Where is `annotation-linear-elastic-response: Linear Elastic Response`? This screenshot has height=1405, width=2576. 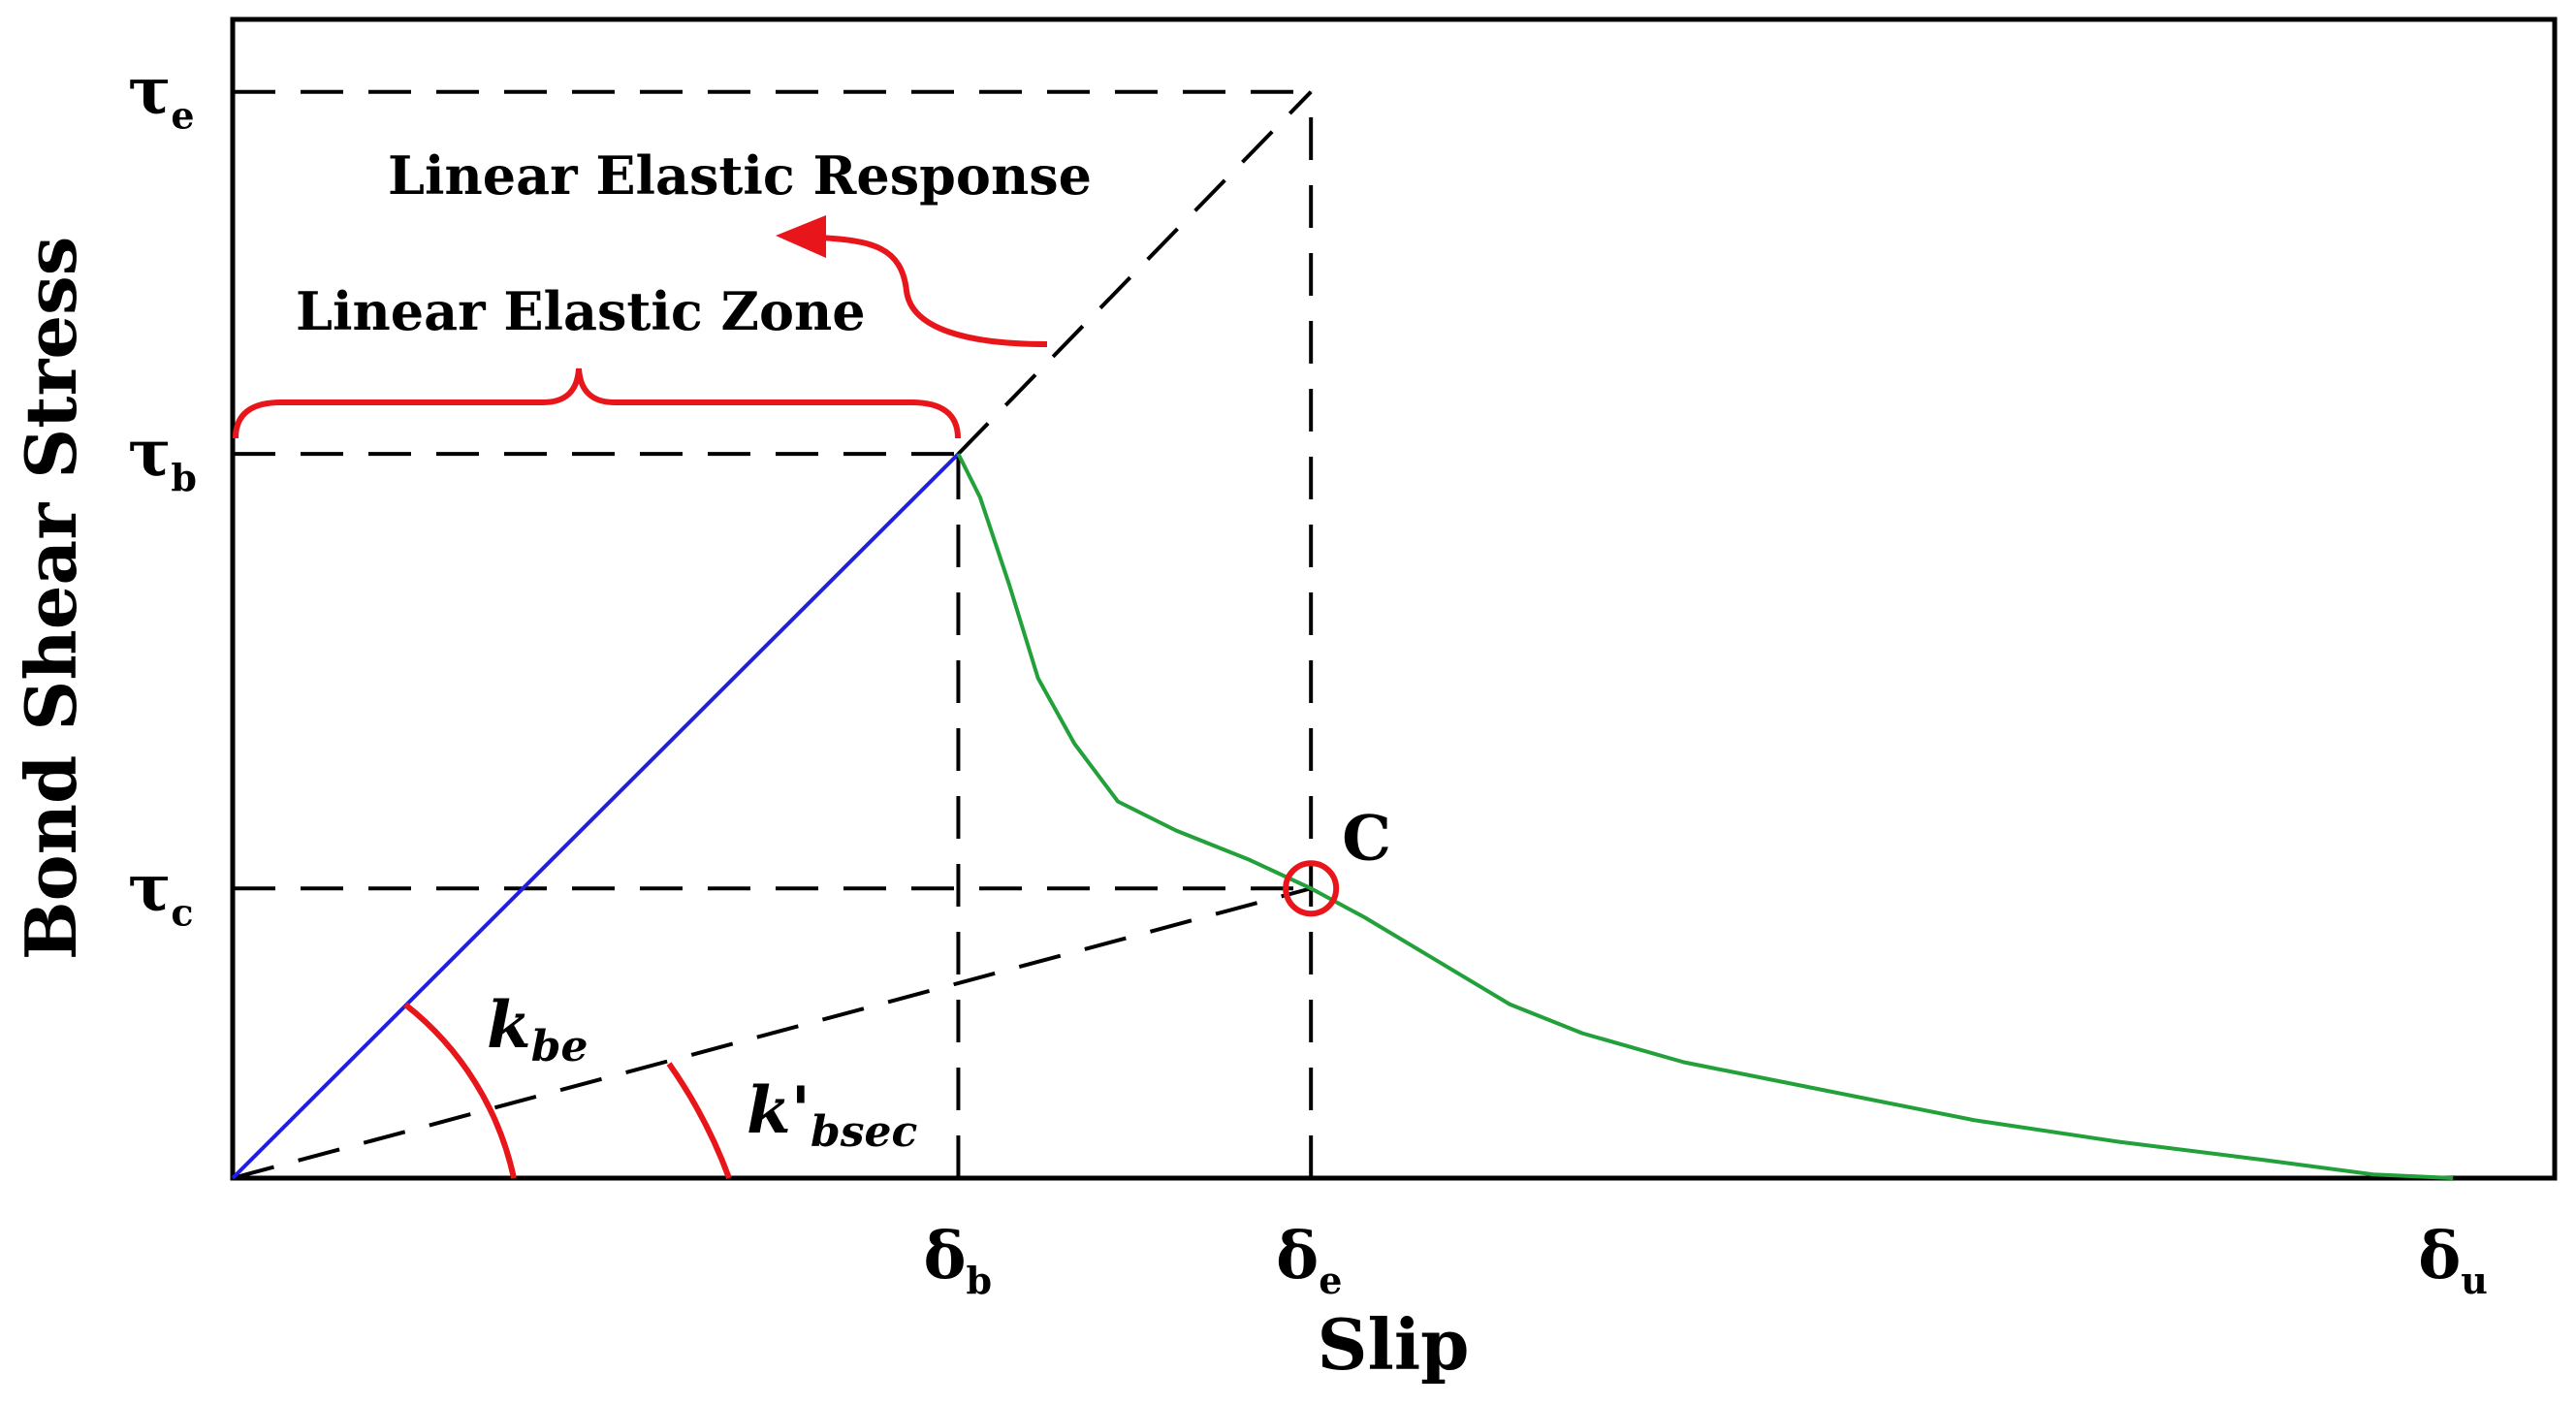 annotation-linear-elastic-response: Linear Elastic Response is located at coordinates (740, 176).